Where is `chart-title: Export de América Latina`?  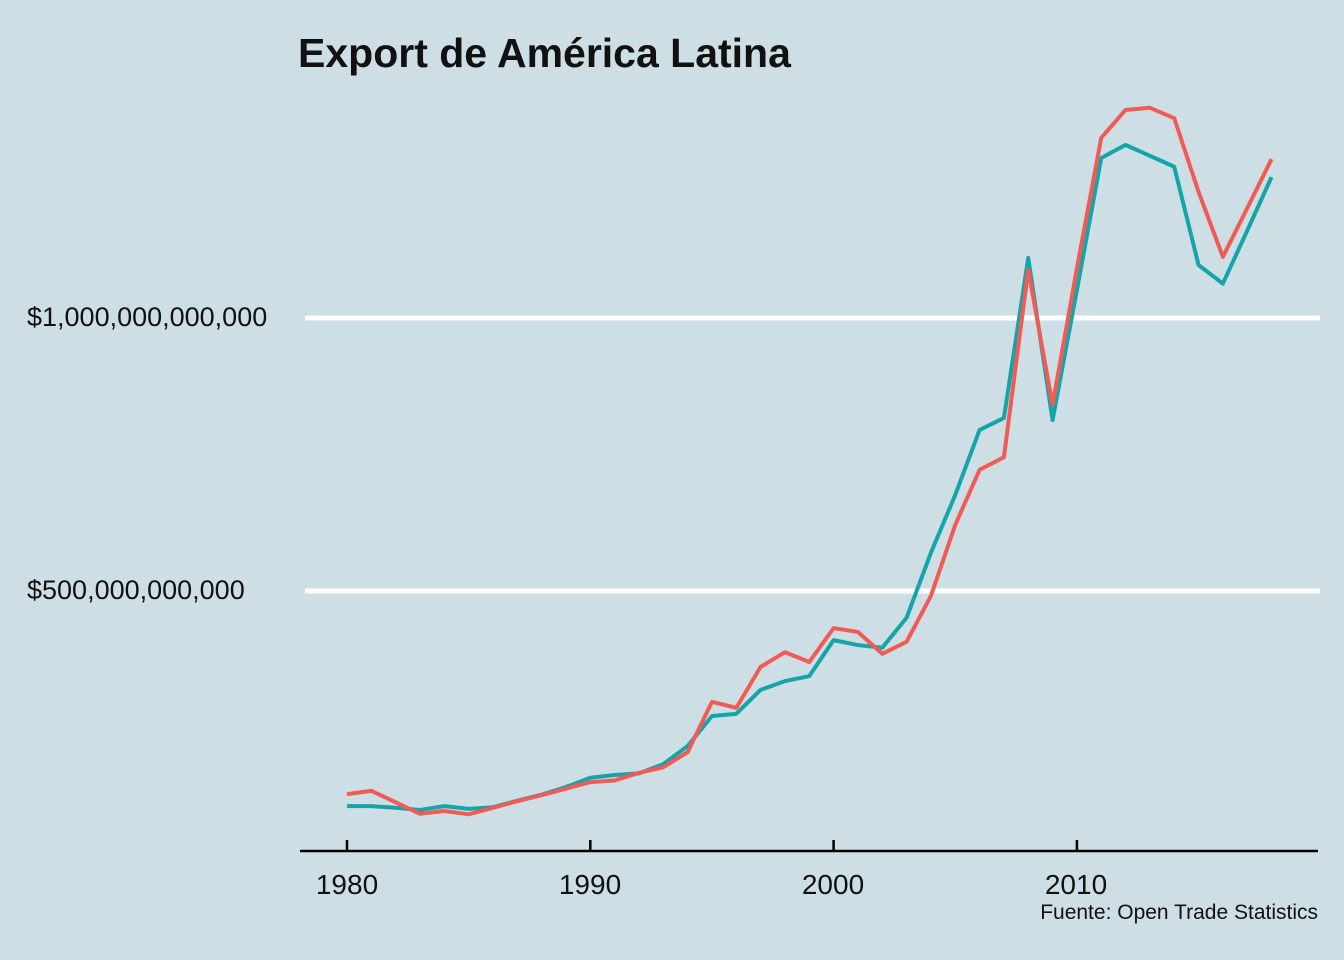
chart-title: Export de América Latina is located at coordinates (544, 53).